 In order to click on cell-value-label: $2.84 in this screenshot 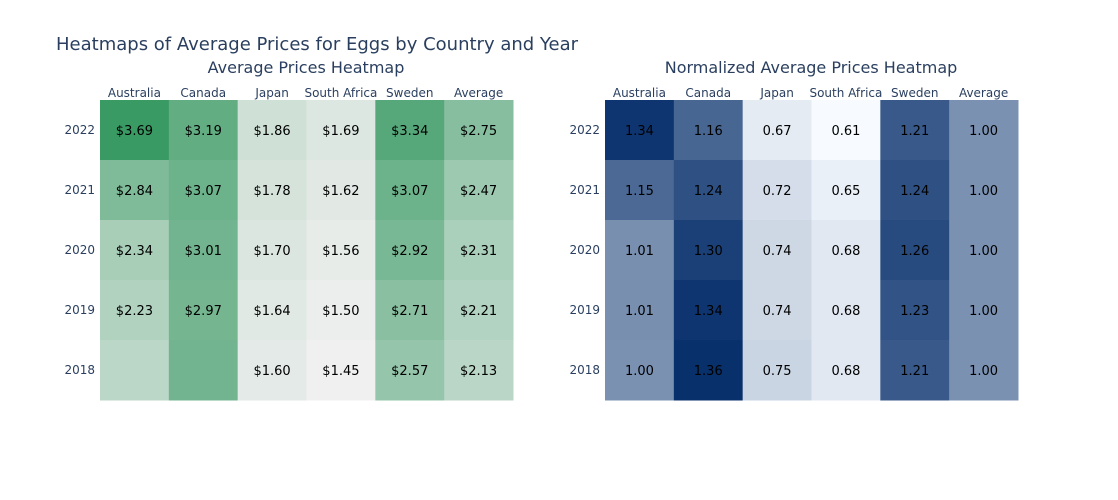, I will do `click(134, 191)`.